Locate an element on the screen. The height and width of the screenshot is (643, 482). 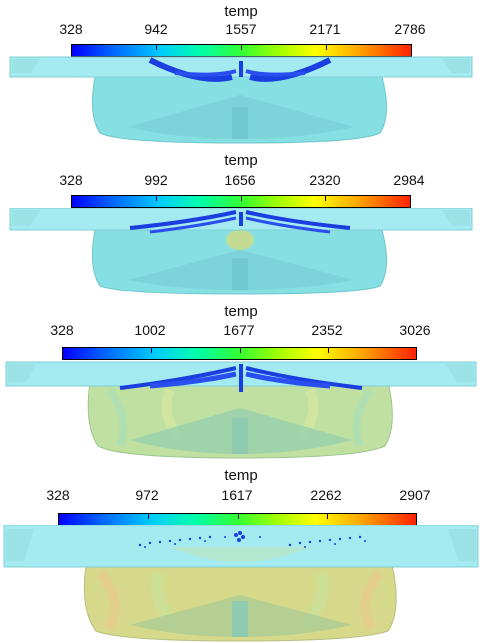
colorbar-tick-label: 2352 is located at coordinates (327, 330).